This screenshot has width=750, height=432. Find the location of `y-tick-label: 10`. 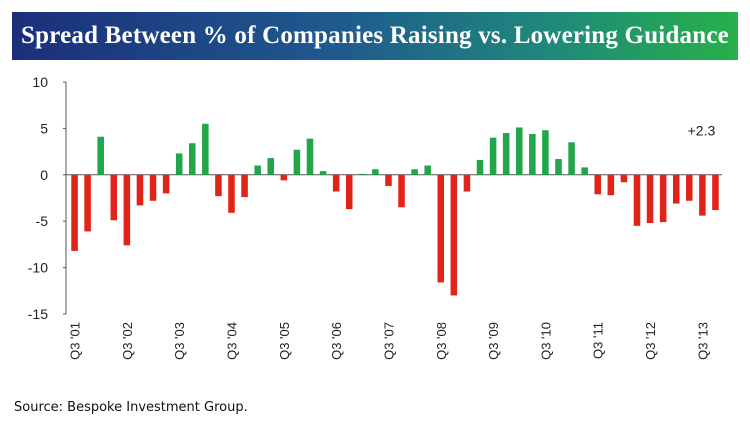

y-tick-label: 10 is located at coordinates (40, 82).